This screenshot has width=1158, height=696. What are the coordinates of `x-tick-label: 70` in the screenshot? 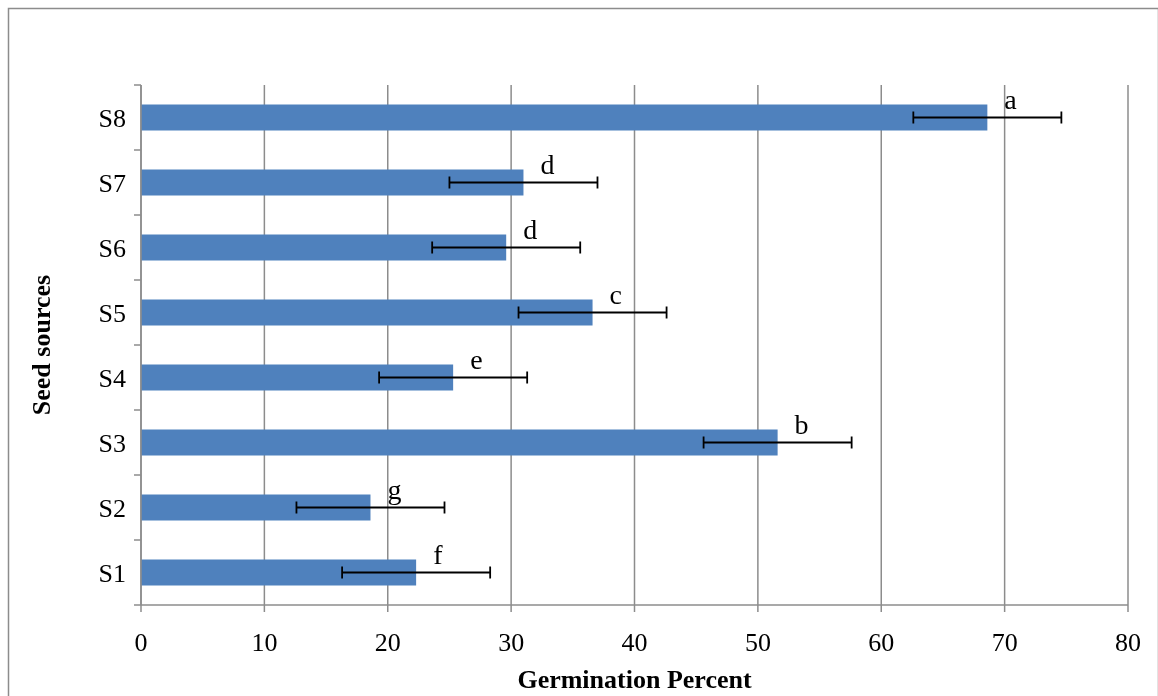 It's located at (1004, 642).